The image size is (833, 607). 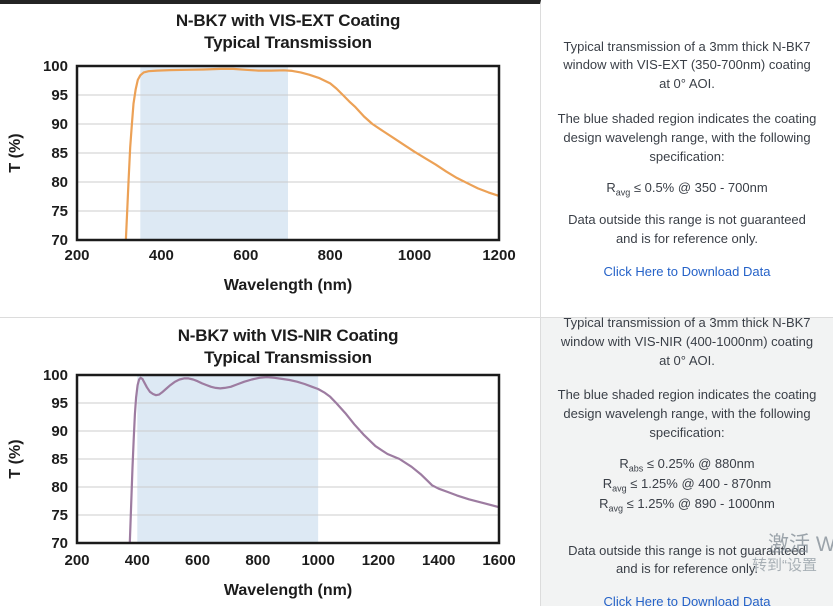 What do you see at coordinates (687, 464) in the screenshot?
I see `spec-line: Rabs ≤ 0.25% @ 880nm` at bounding box center [687, 464].